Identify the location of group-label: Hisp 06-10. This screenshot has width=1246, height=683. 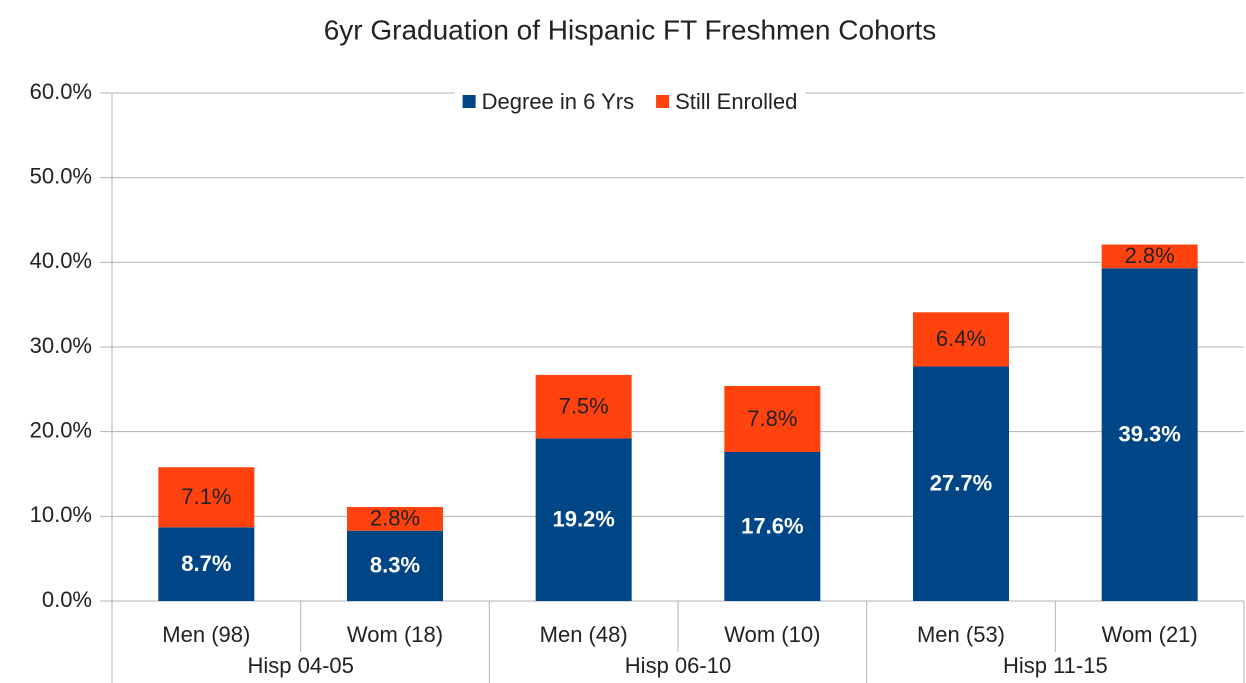
(678, 665).